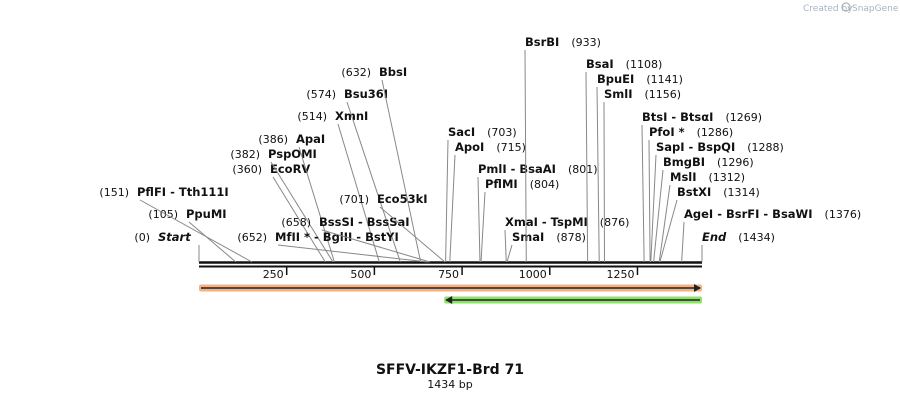  What do you see at coordinates (450, 294) in the screenshot?
I see `features` at bounding box center [450, 294].